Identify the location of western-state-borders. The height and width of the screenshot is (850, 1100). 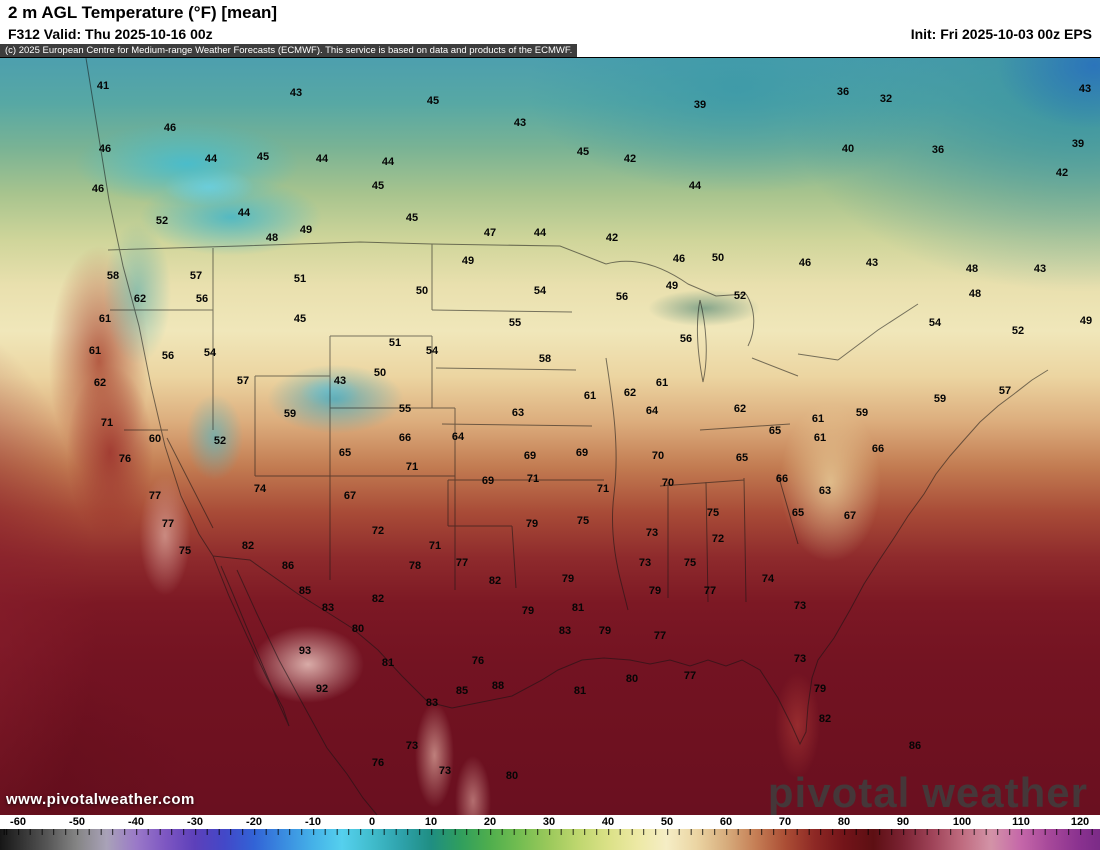
(220, 388).